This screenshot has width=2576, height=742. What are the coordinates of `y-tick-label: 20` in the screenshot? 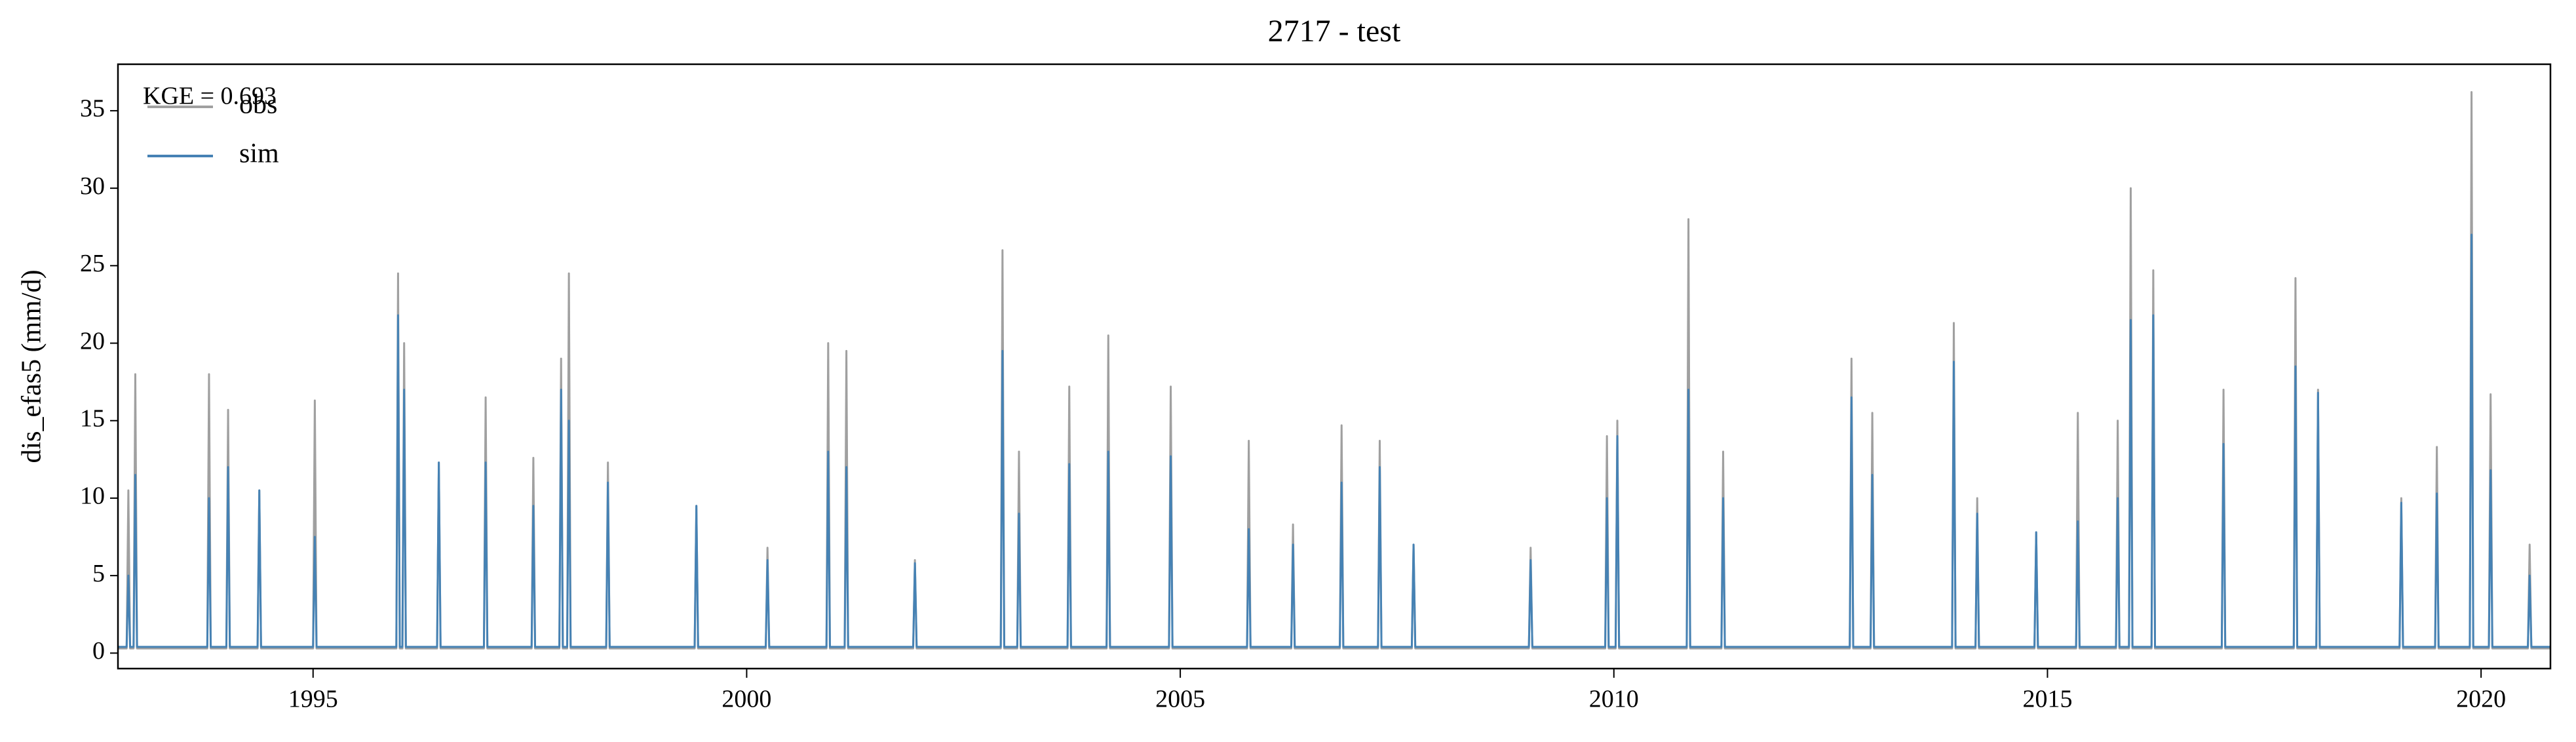 It's located at (92, 341).